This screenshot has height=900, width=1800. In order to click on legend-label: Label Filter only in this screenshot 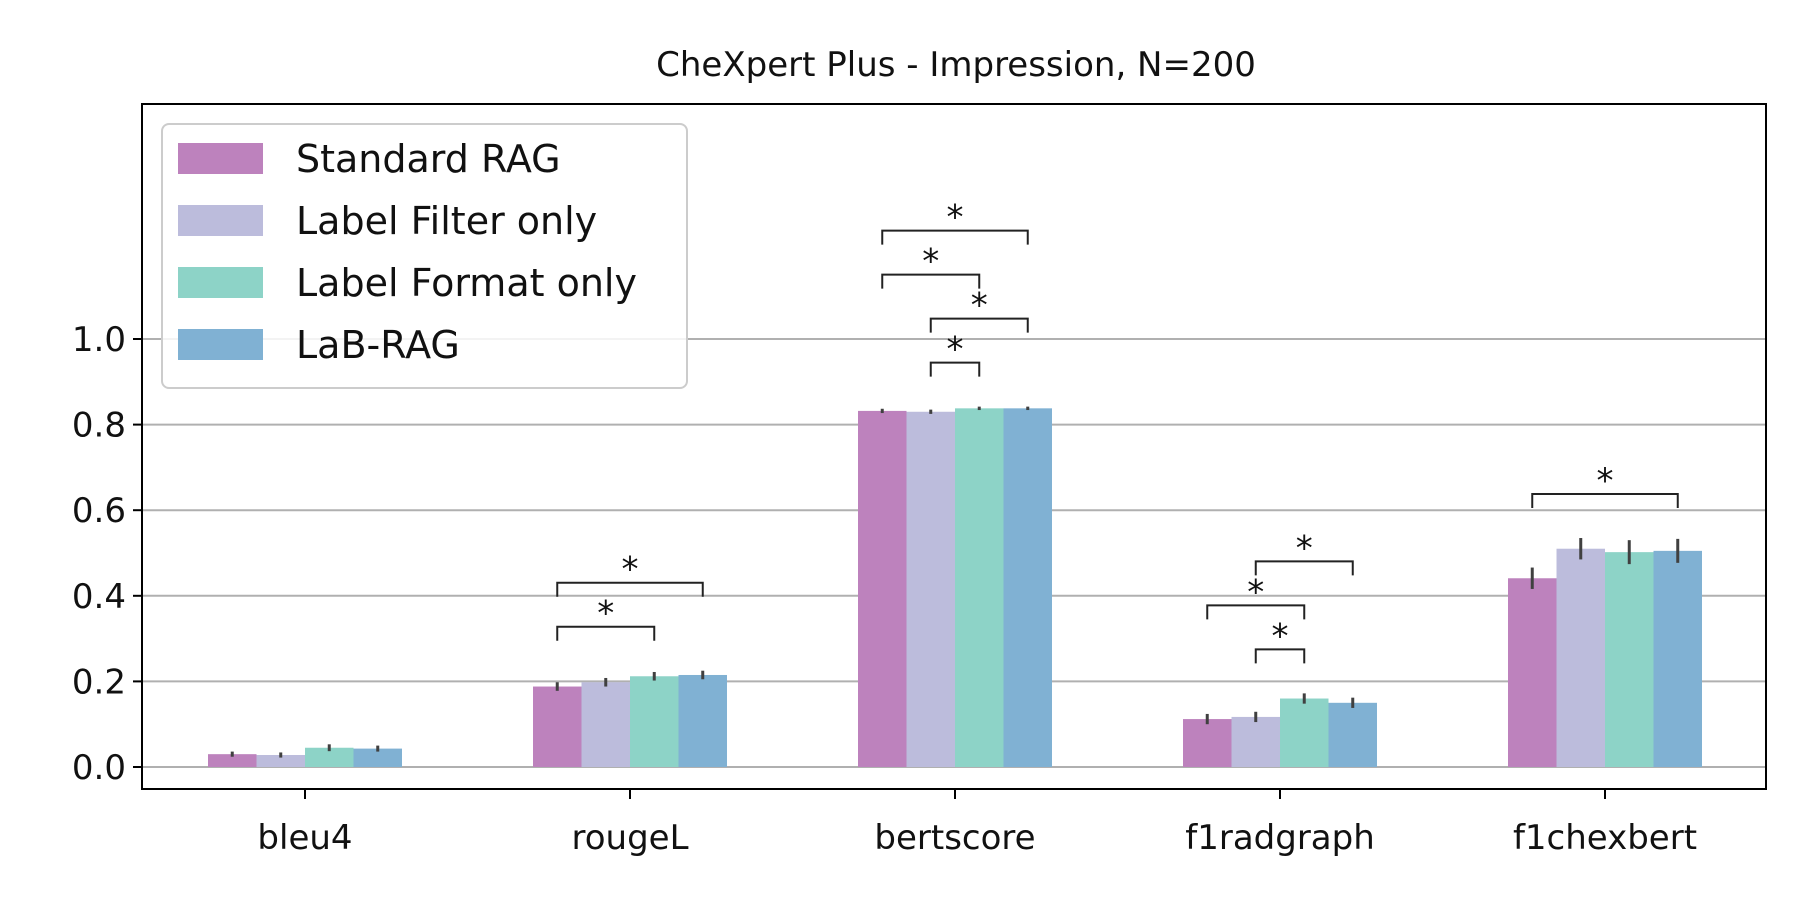, I will do `click(446, 221)`.